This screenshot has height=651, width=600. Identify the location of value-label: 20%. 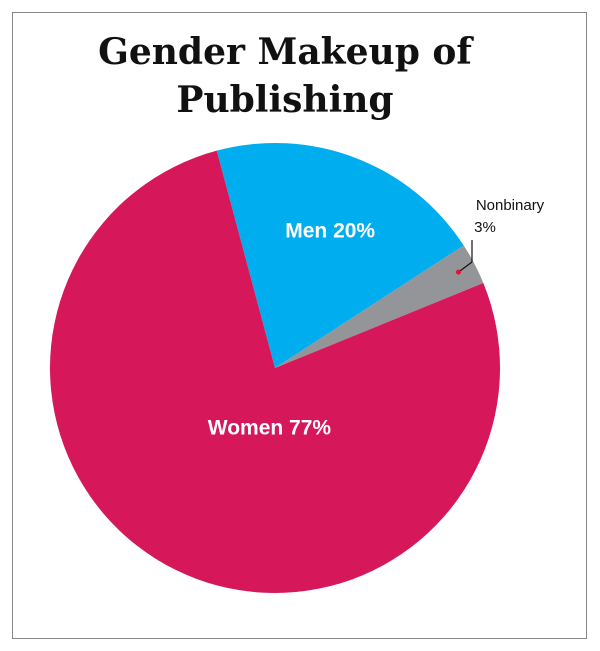
(354, 230).